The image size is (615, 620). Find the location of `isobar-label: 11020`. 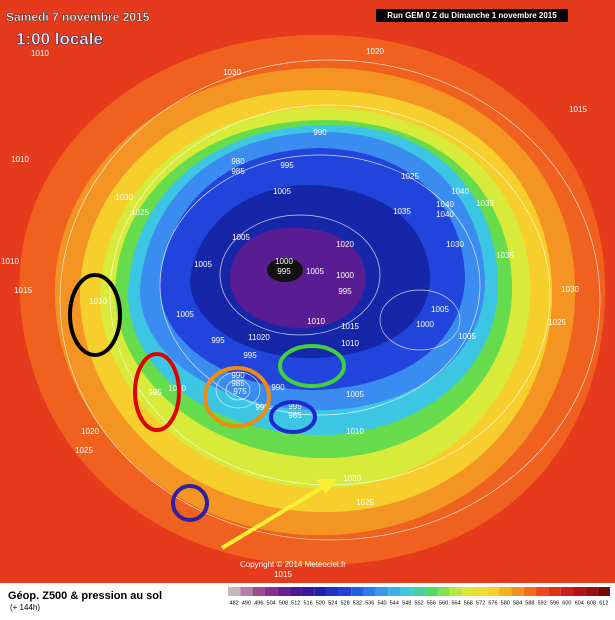

isobar-label: 11020 is located at coordinates (259, 337).